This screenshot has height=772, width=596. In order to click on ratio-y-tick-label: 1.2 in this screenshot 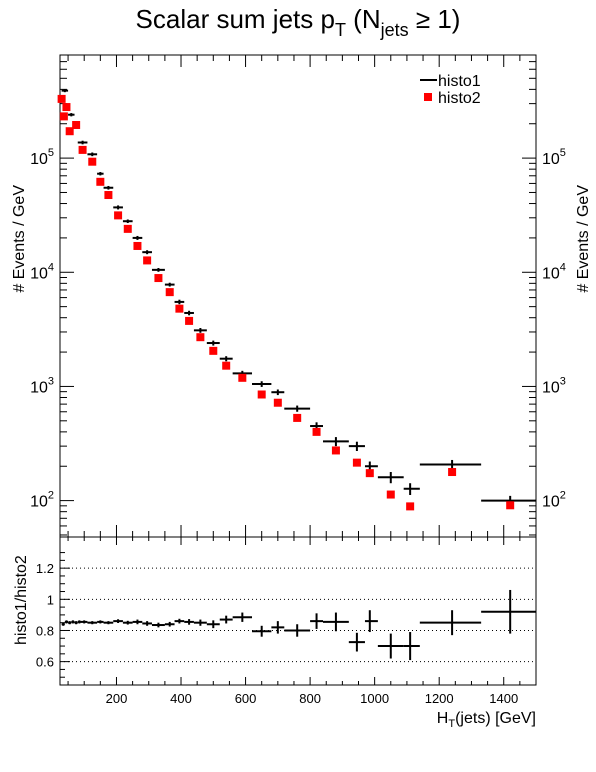, I will do `click(45, 568)`.